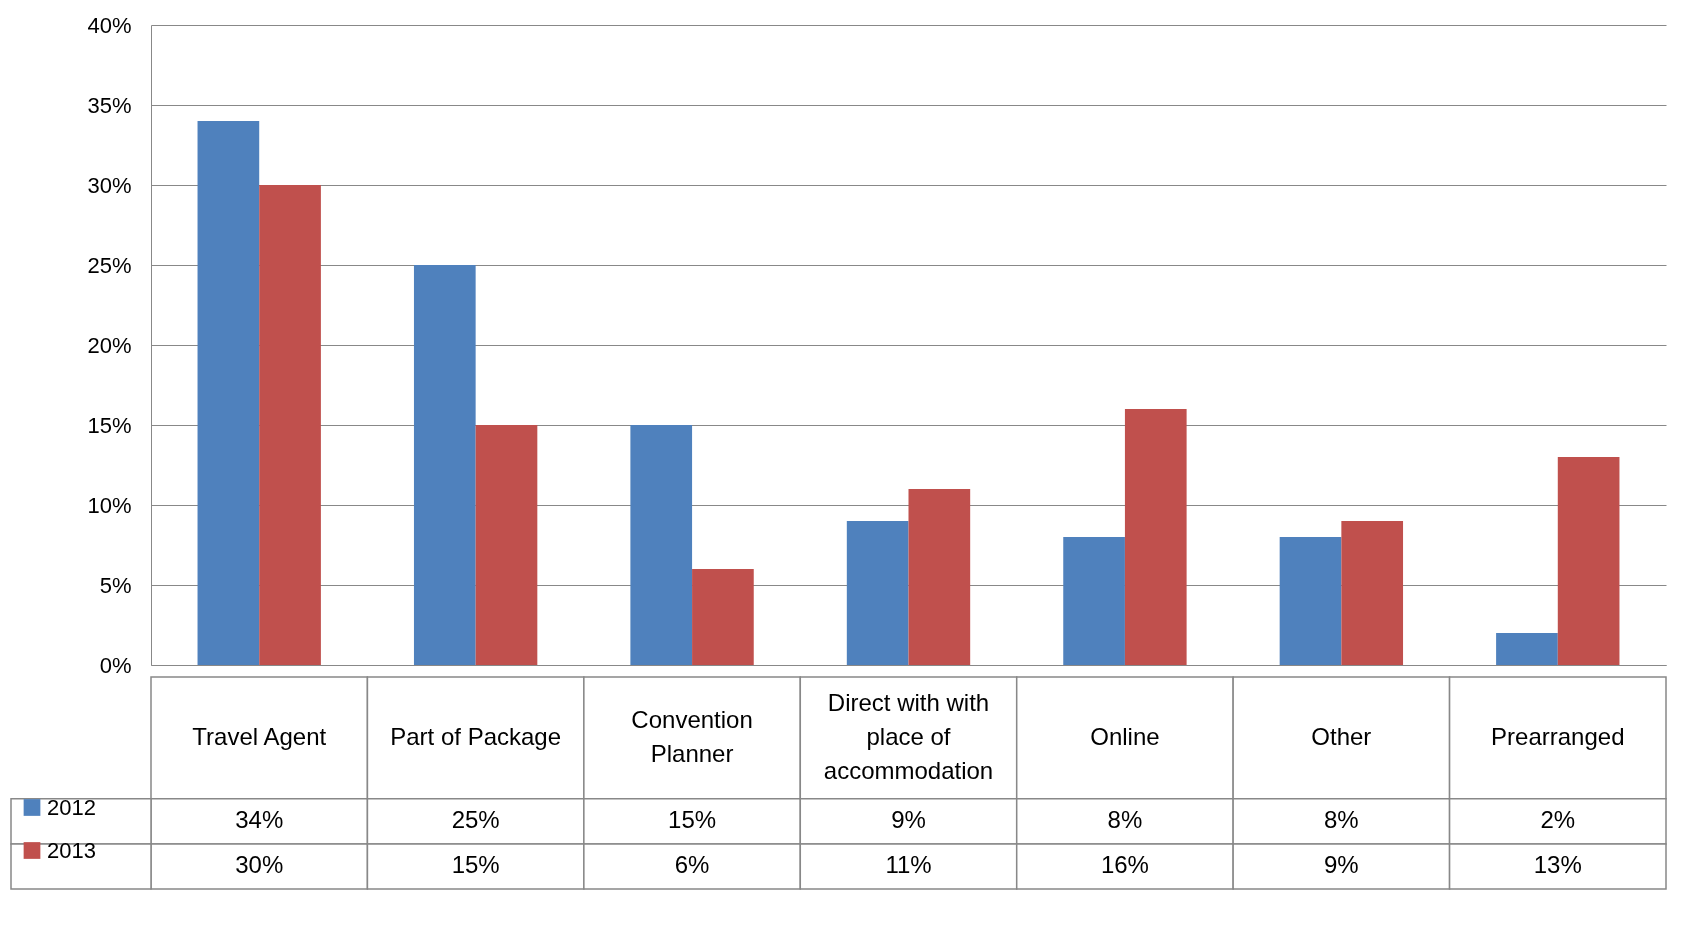  I want to click on data-label: 30%, so click(259, 865).